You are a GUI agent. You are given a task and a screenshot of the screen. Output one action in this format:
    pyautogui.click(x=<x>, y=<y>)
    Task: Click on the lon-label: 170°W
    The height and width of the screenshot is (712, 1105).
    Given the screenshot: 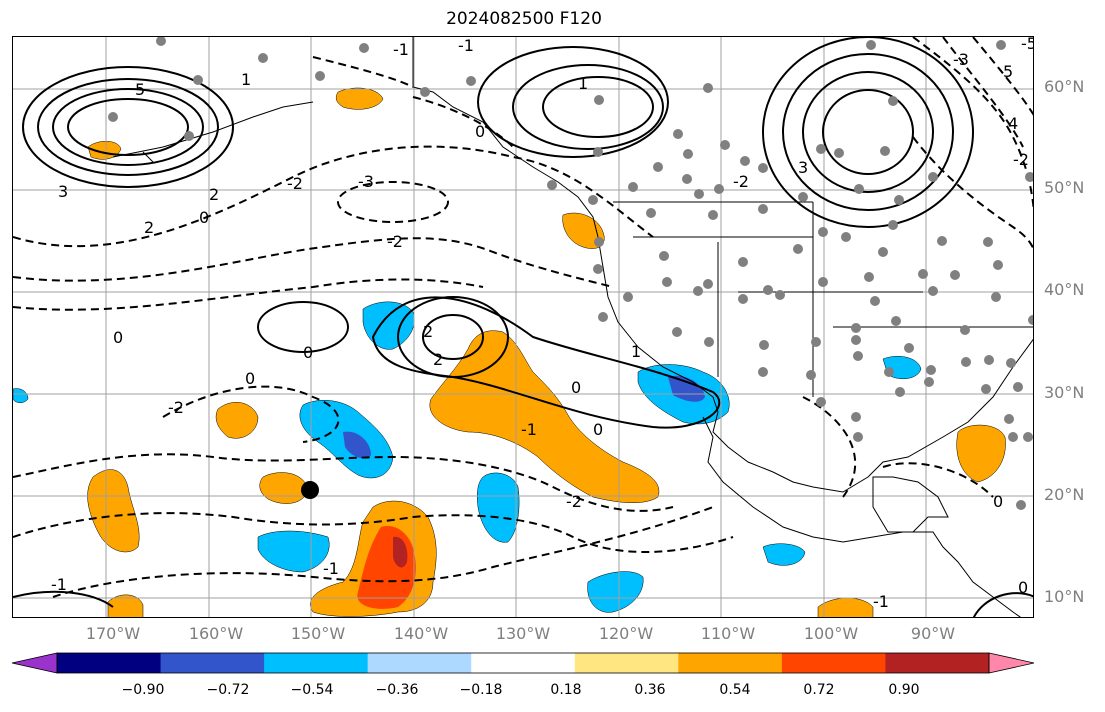 What is the action you would take?
    pyautogui.click(x=113, y=633)
    